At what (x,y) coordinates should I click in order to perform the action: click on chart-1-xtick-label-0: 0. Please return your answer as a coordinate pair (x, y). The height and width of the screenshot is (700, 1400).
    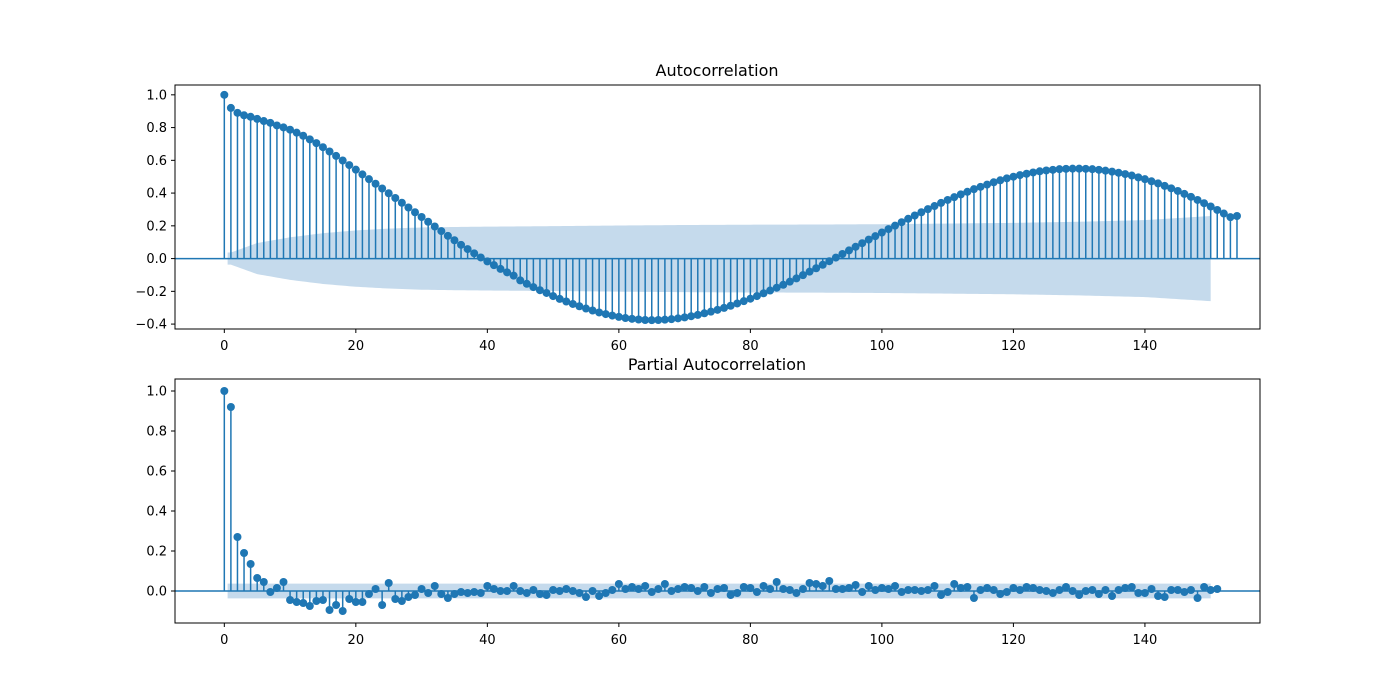
    Looking at the image, I should click on (224, 640).